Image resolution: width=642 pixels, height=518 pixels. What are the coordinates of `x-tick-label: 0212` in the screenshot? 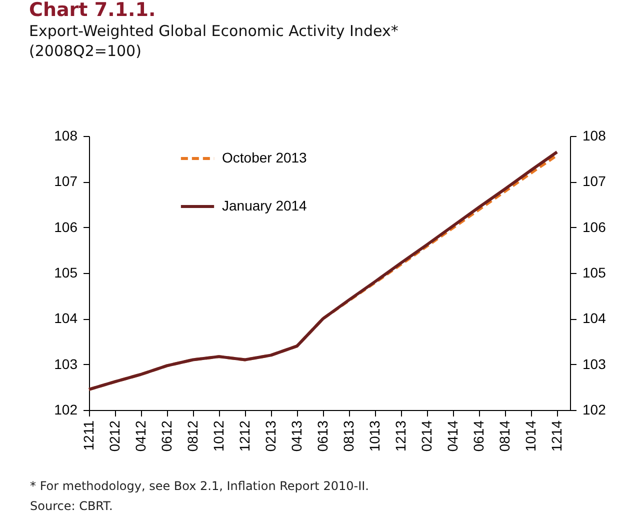 It's located at (114, 436).